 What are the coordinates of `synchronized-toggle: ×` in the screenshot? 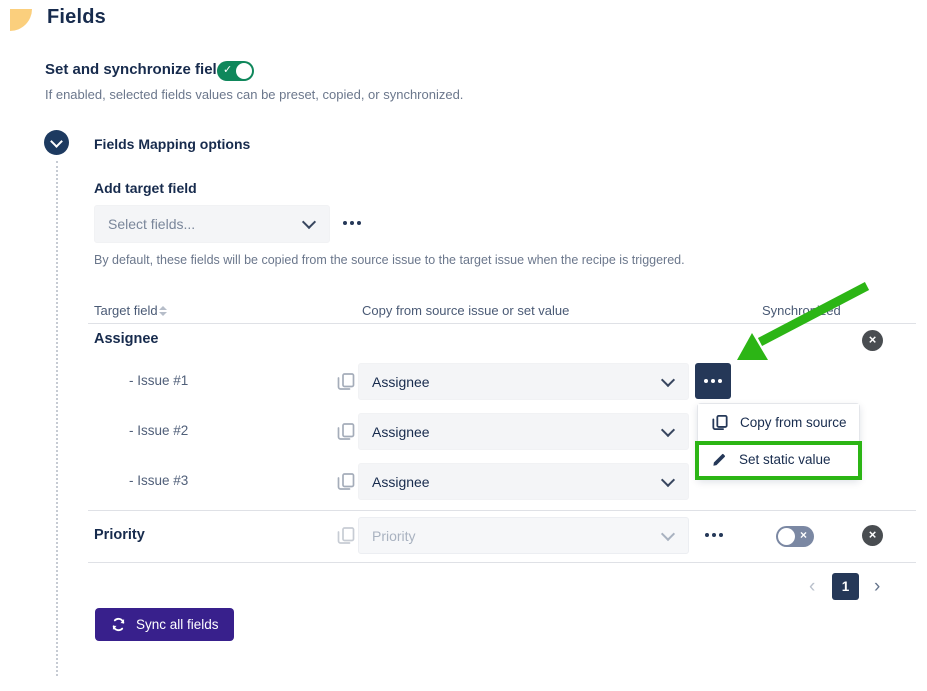 It's located at (795, 536).